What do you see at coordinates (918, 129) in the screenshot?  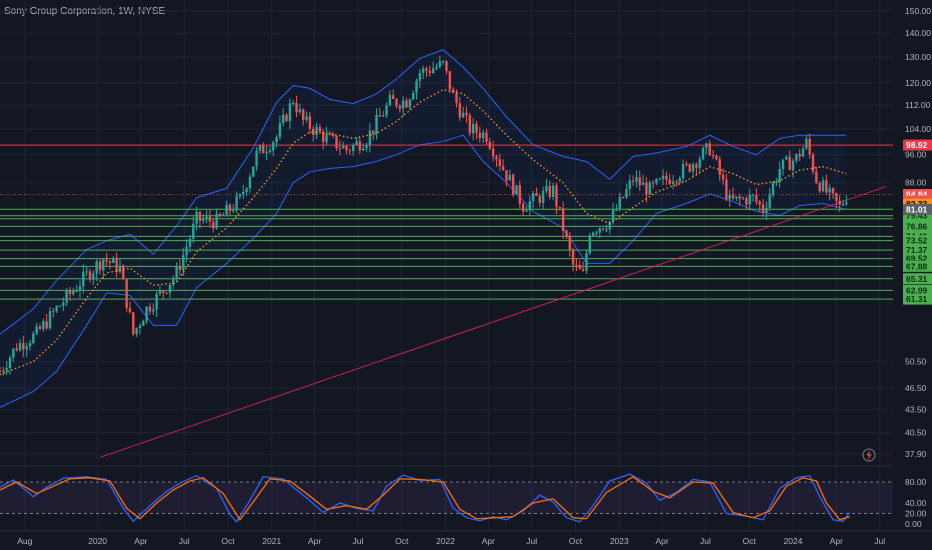 I see `price-tick-label: 104.00` at bounding box center [918, 129].